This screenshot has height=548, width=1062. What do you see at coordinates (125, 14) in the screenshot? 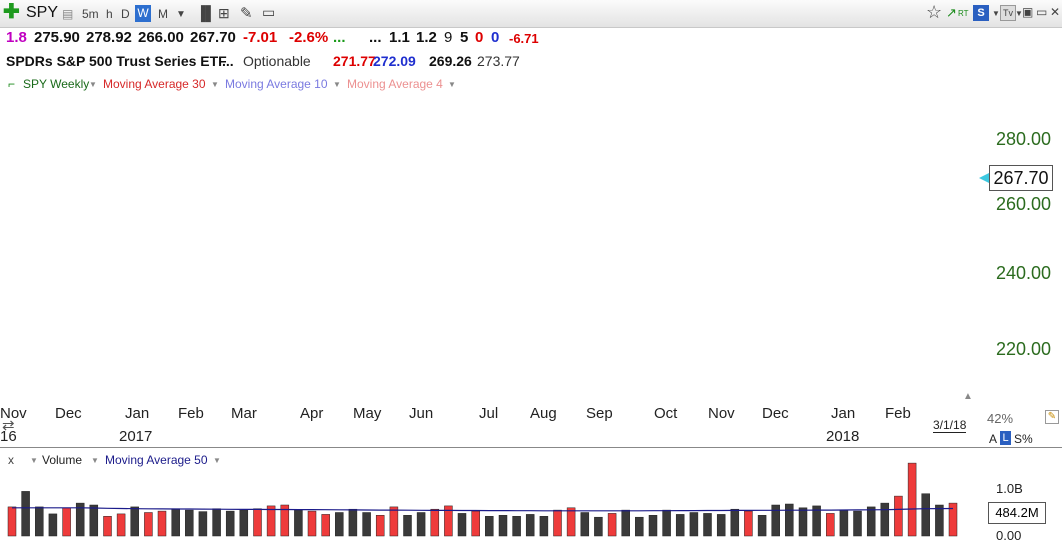
I see `period-d: D` at bounding box center [125, 14].